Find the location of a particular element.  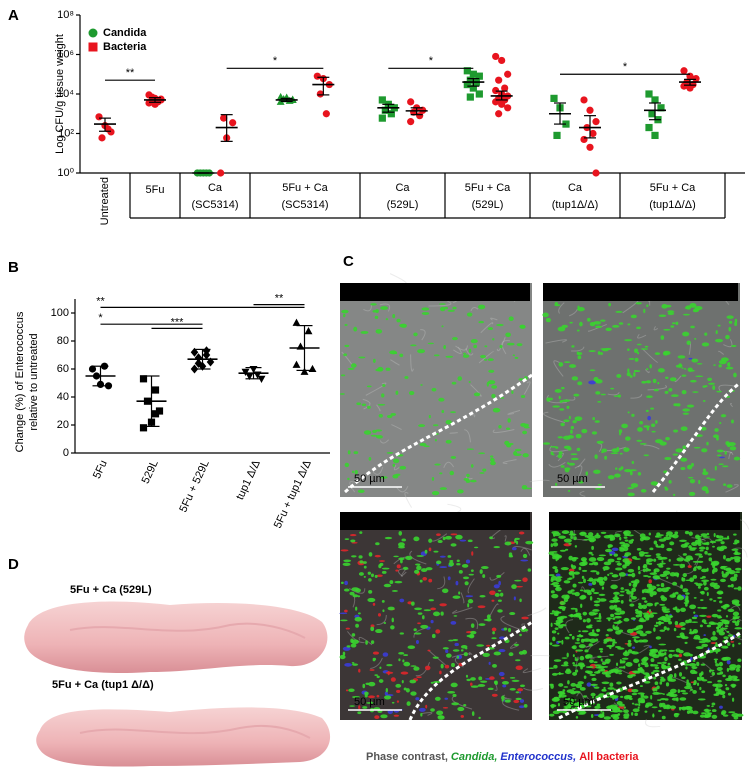

panel-label: C is located at coordinates (348, 261).